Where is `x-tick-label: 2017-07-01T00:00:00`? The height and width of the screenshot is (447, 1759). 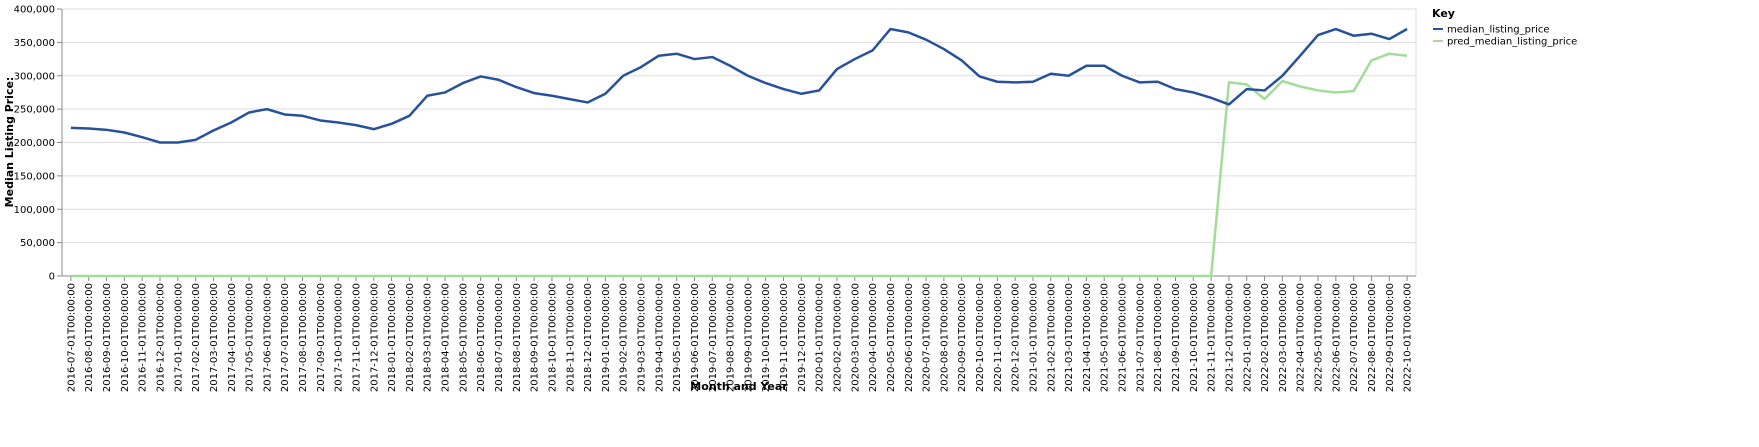
x-tick-label: 2017-07-01T00:00:00 is located at coordinates (285, 337).